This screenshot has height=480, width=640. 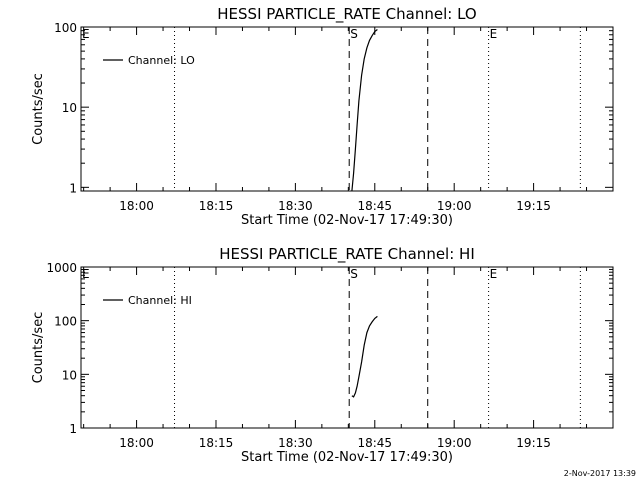 What do you see at coordinates (61, 268) in the screenshot?
I see `y-tick-label: 1000` at bounding box center [61, 268].